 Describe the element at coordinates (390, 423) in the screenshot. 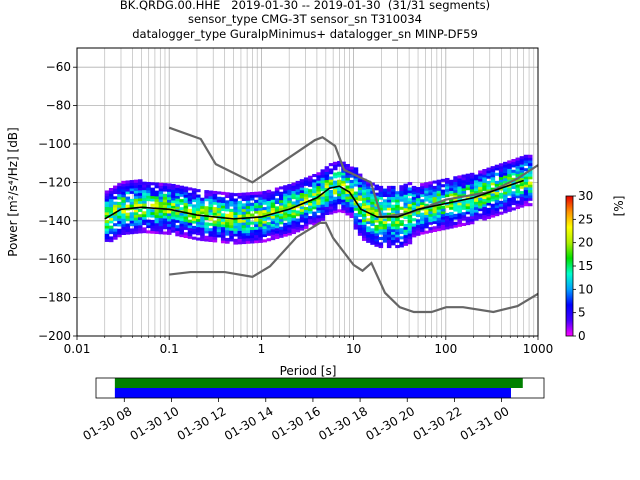

I see `timeline-tick-label: 01-30 20` at that location.